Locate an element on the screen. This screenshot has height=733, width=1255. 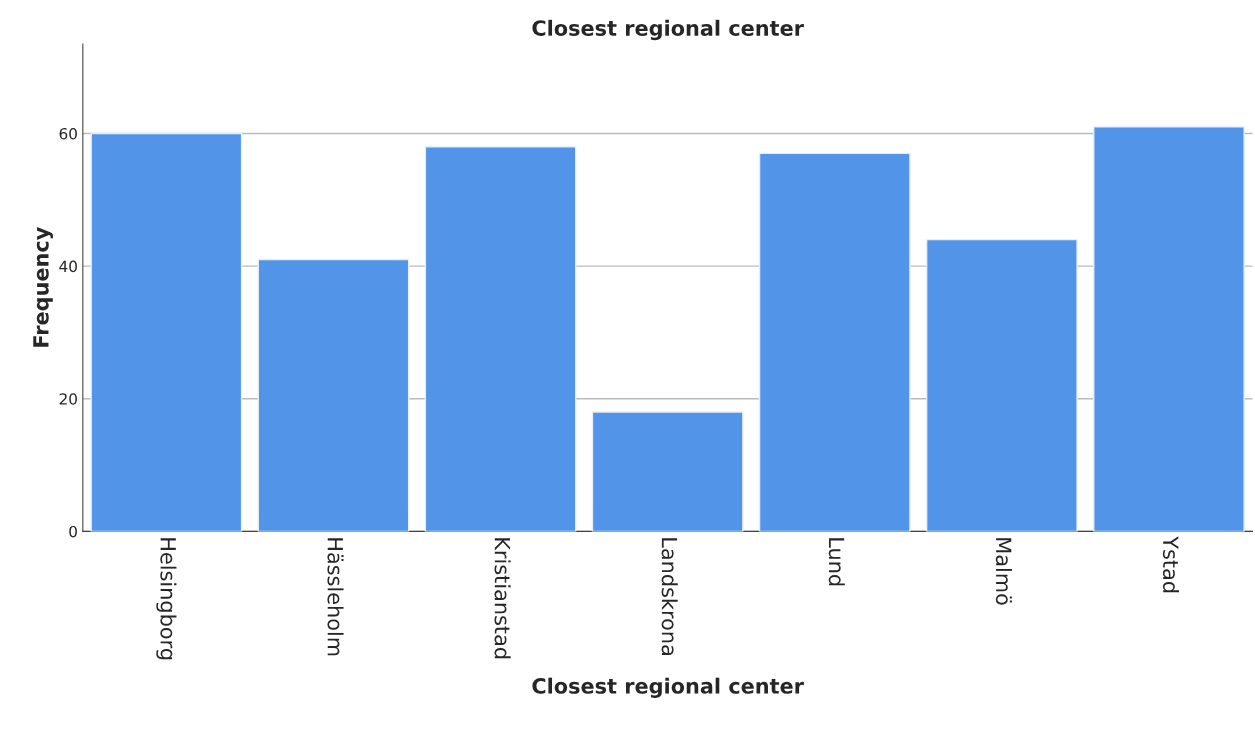
x-tick-label: Lund is located at coordinates (836, 562).